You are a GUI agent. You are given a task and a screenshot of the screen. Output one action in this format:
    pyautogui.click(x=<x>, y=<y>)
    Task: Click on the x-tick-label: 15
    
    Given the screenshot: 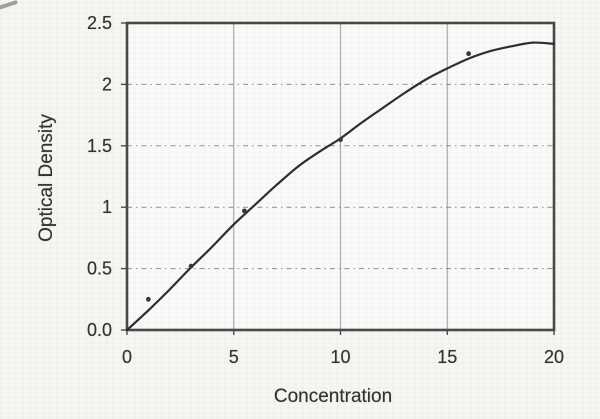 What is the action you would take?
    pyautogui.click(x=447, y=357)
    